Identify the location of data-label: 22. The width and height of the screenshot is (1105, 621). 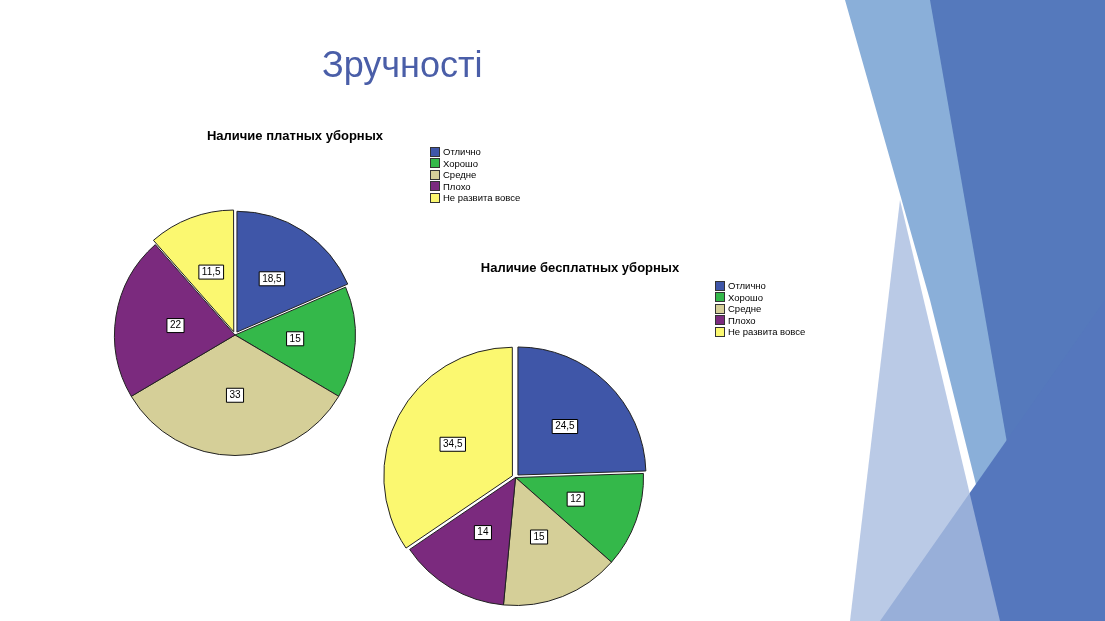
(175, 325).